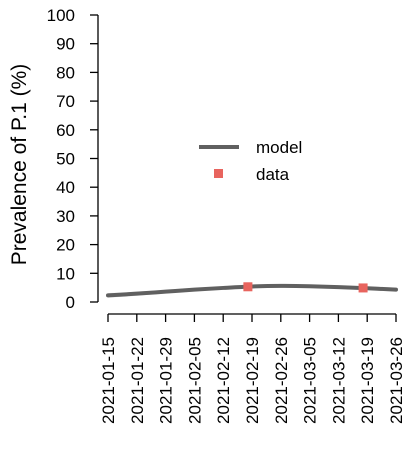  I want to click on x-tick-label: 2021-03-05, so click(310, 380).